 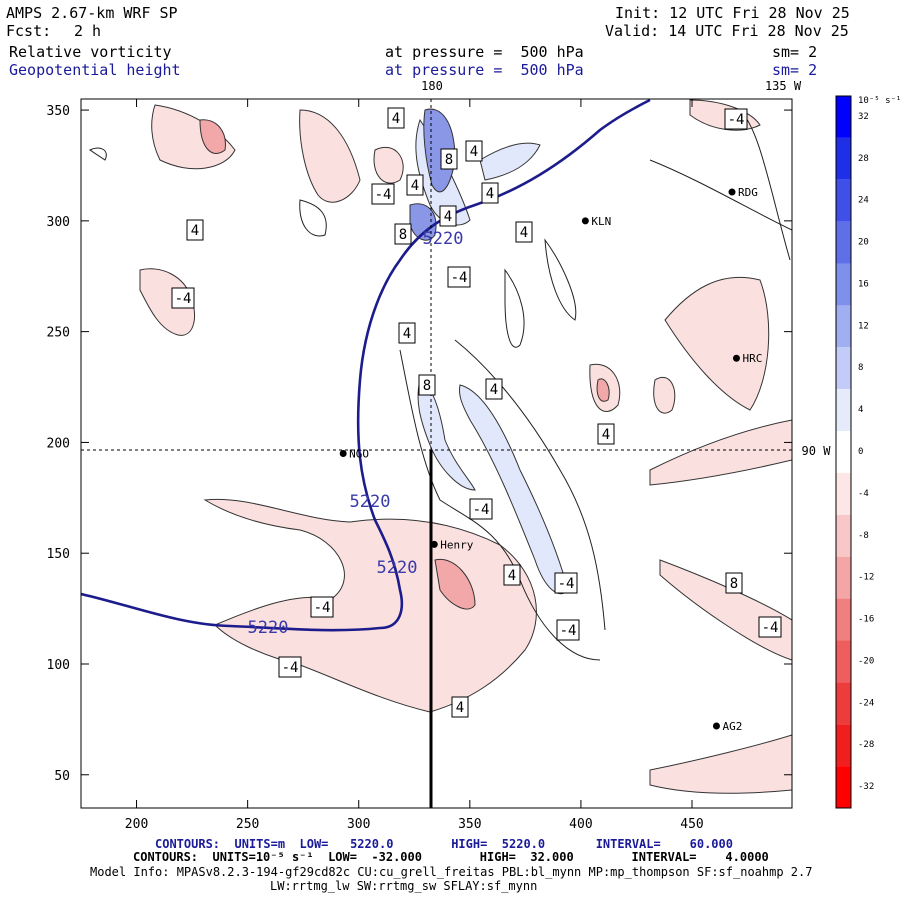 What do you see at coordinates (456, 544) in the screenshot?
I see `station-label: Henry` at bounding box center [456, 544].